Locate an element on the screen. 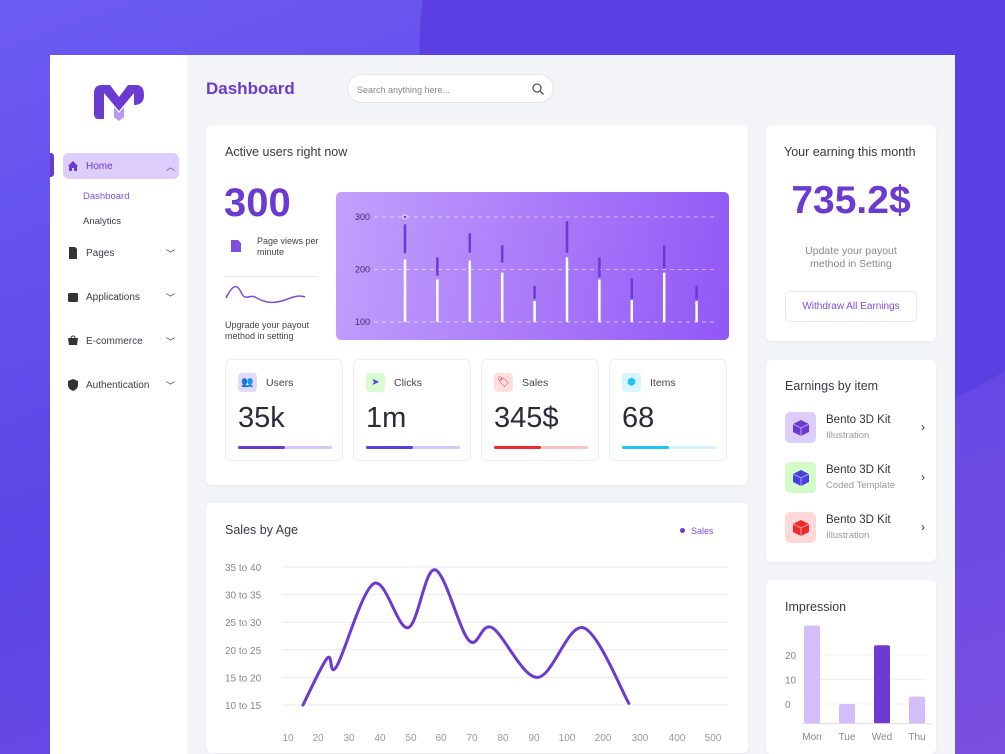 This screenshot has height=754, width=1005. document-icon is located at coordinates (236, 246).